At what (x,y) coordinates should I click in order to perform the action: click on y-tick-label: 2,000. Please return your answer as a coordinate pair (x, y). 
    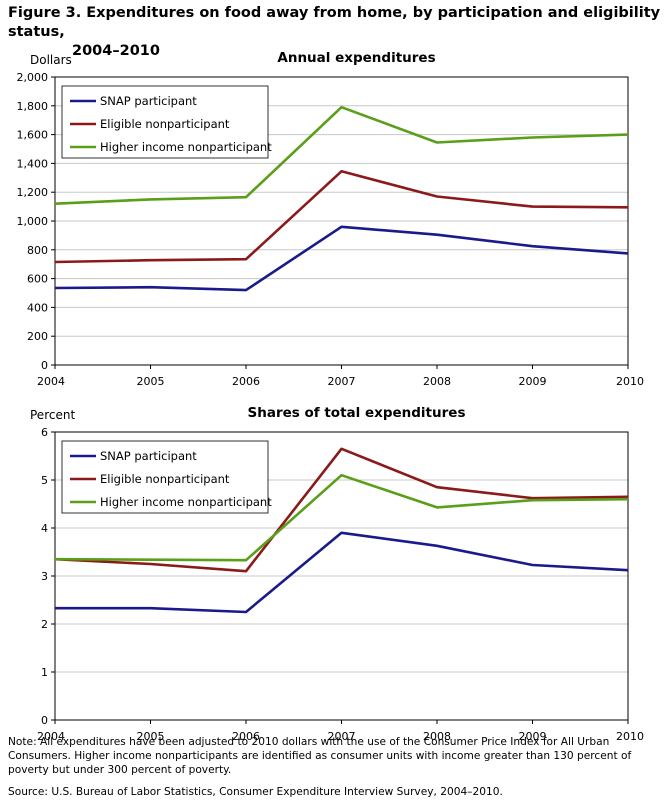
    Looking at the image, I should click on (33, 77).